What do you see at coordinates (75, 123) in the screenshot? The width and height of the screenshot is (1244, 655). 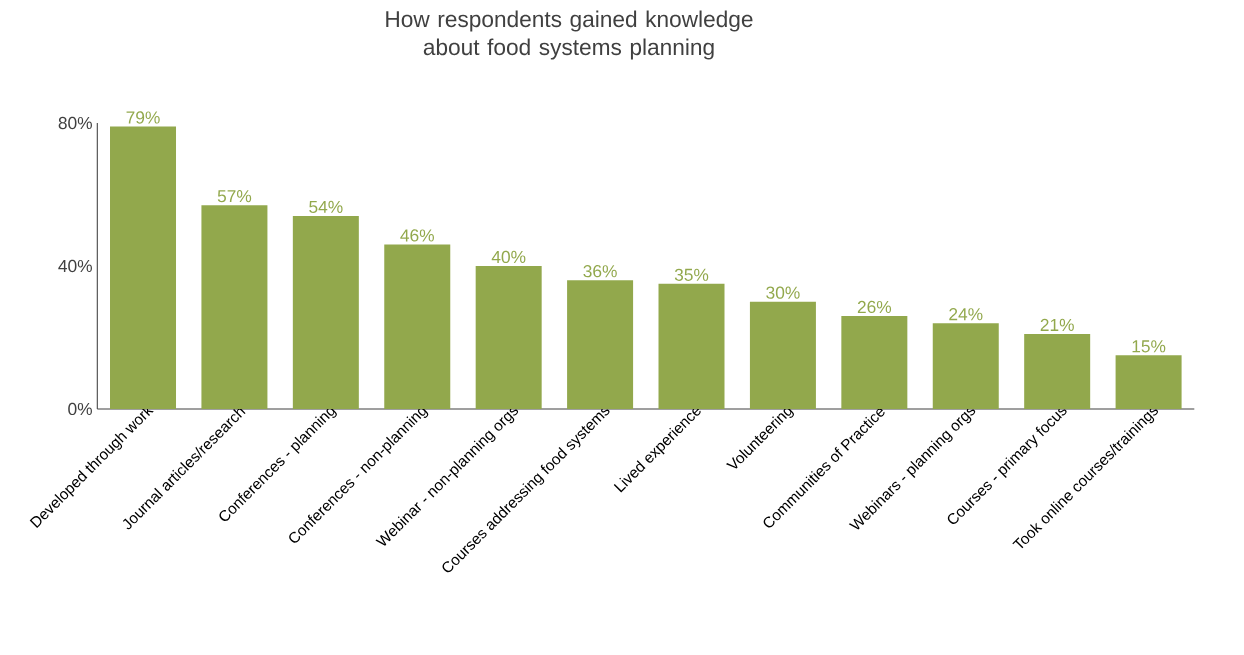 I see `y-tick-label: 80%` at bounding box center [75, 123].